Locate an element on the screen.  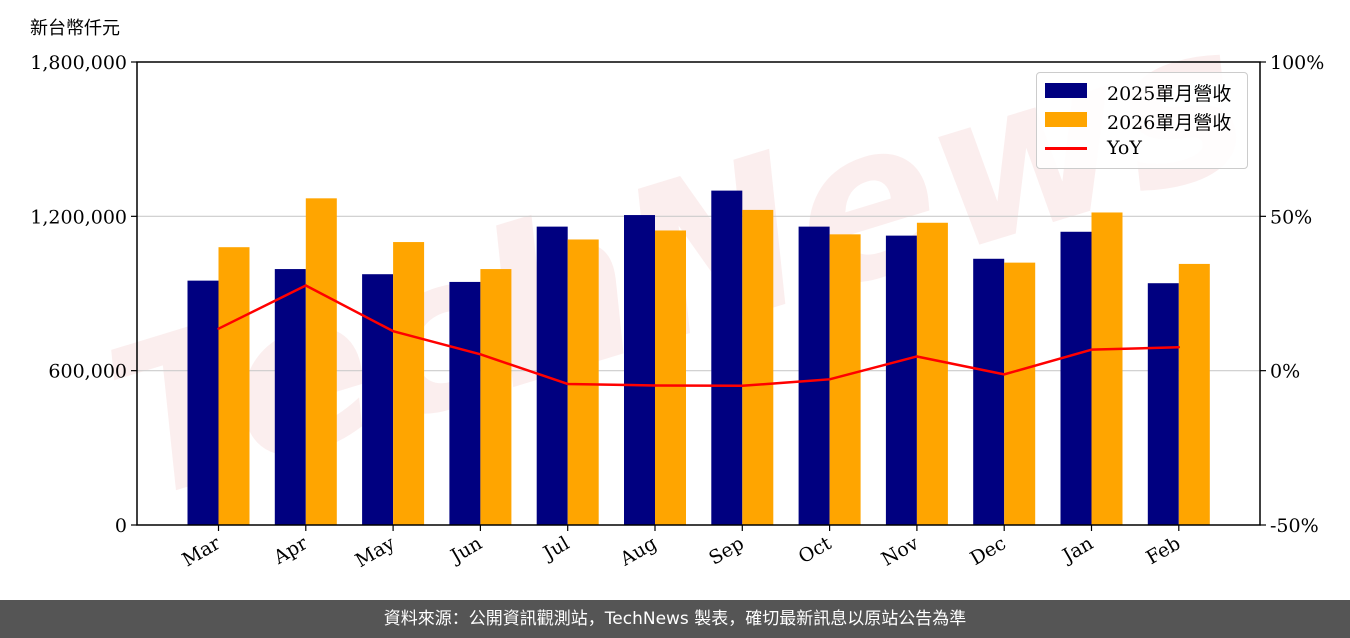
y-axis-unit-label: 新台幣仟元 is located at coordinates (75, 28).